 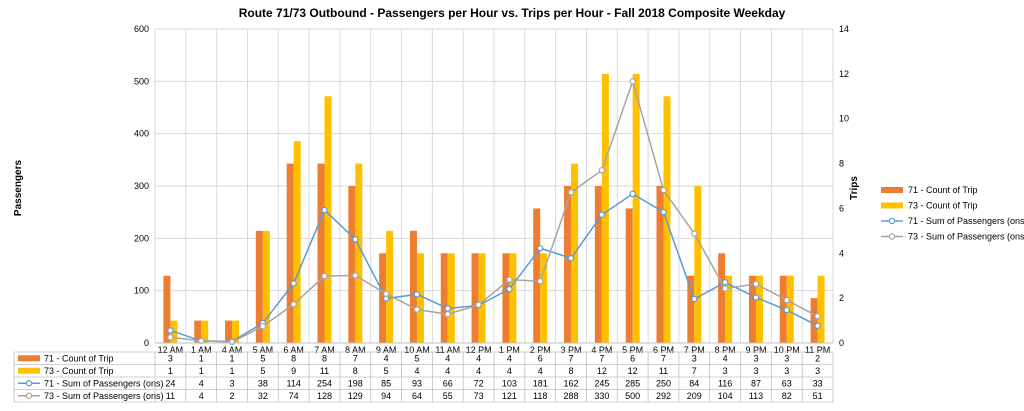 I want to click on x-tick-label: 7 PM, so click(x=694, y=350).